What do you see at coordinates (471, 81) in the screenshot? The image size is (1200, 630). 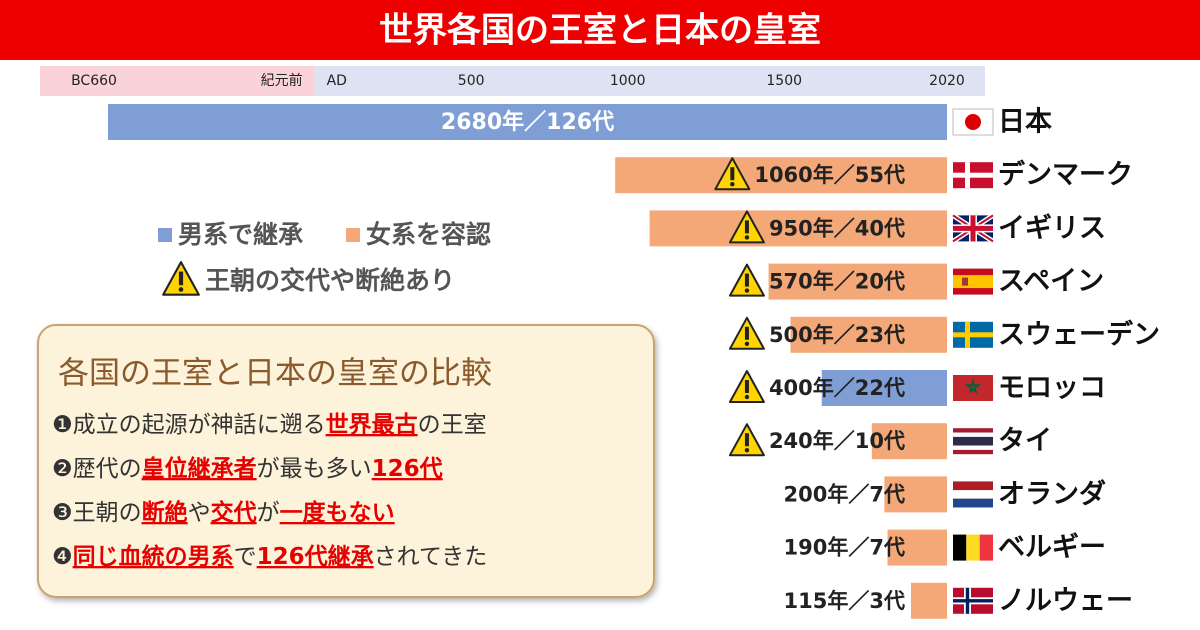 I see `x-tick-label: 500` at bounding box center [471, 81].